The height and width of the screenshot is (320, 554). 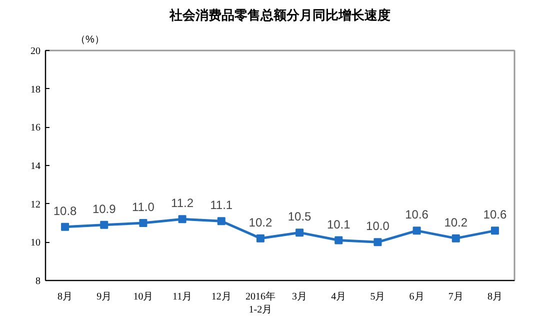 What do you see at coordinates (279, 15) in the screenshot?
I see `chart-title: 社会消费品零售总额分月同比增长速度` at bounding box center [279, 15].